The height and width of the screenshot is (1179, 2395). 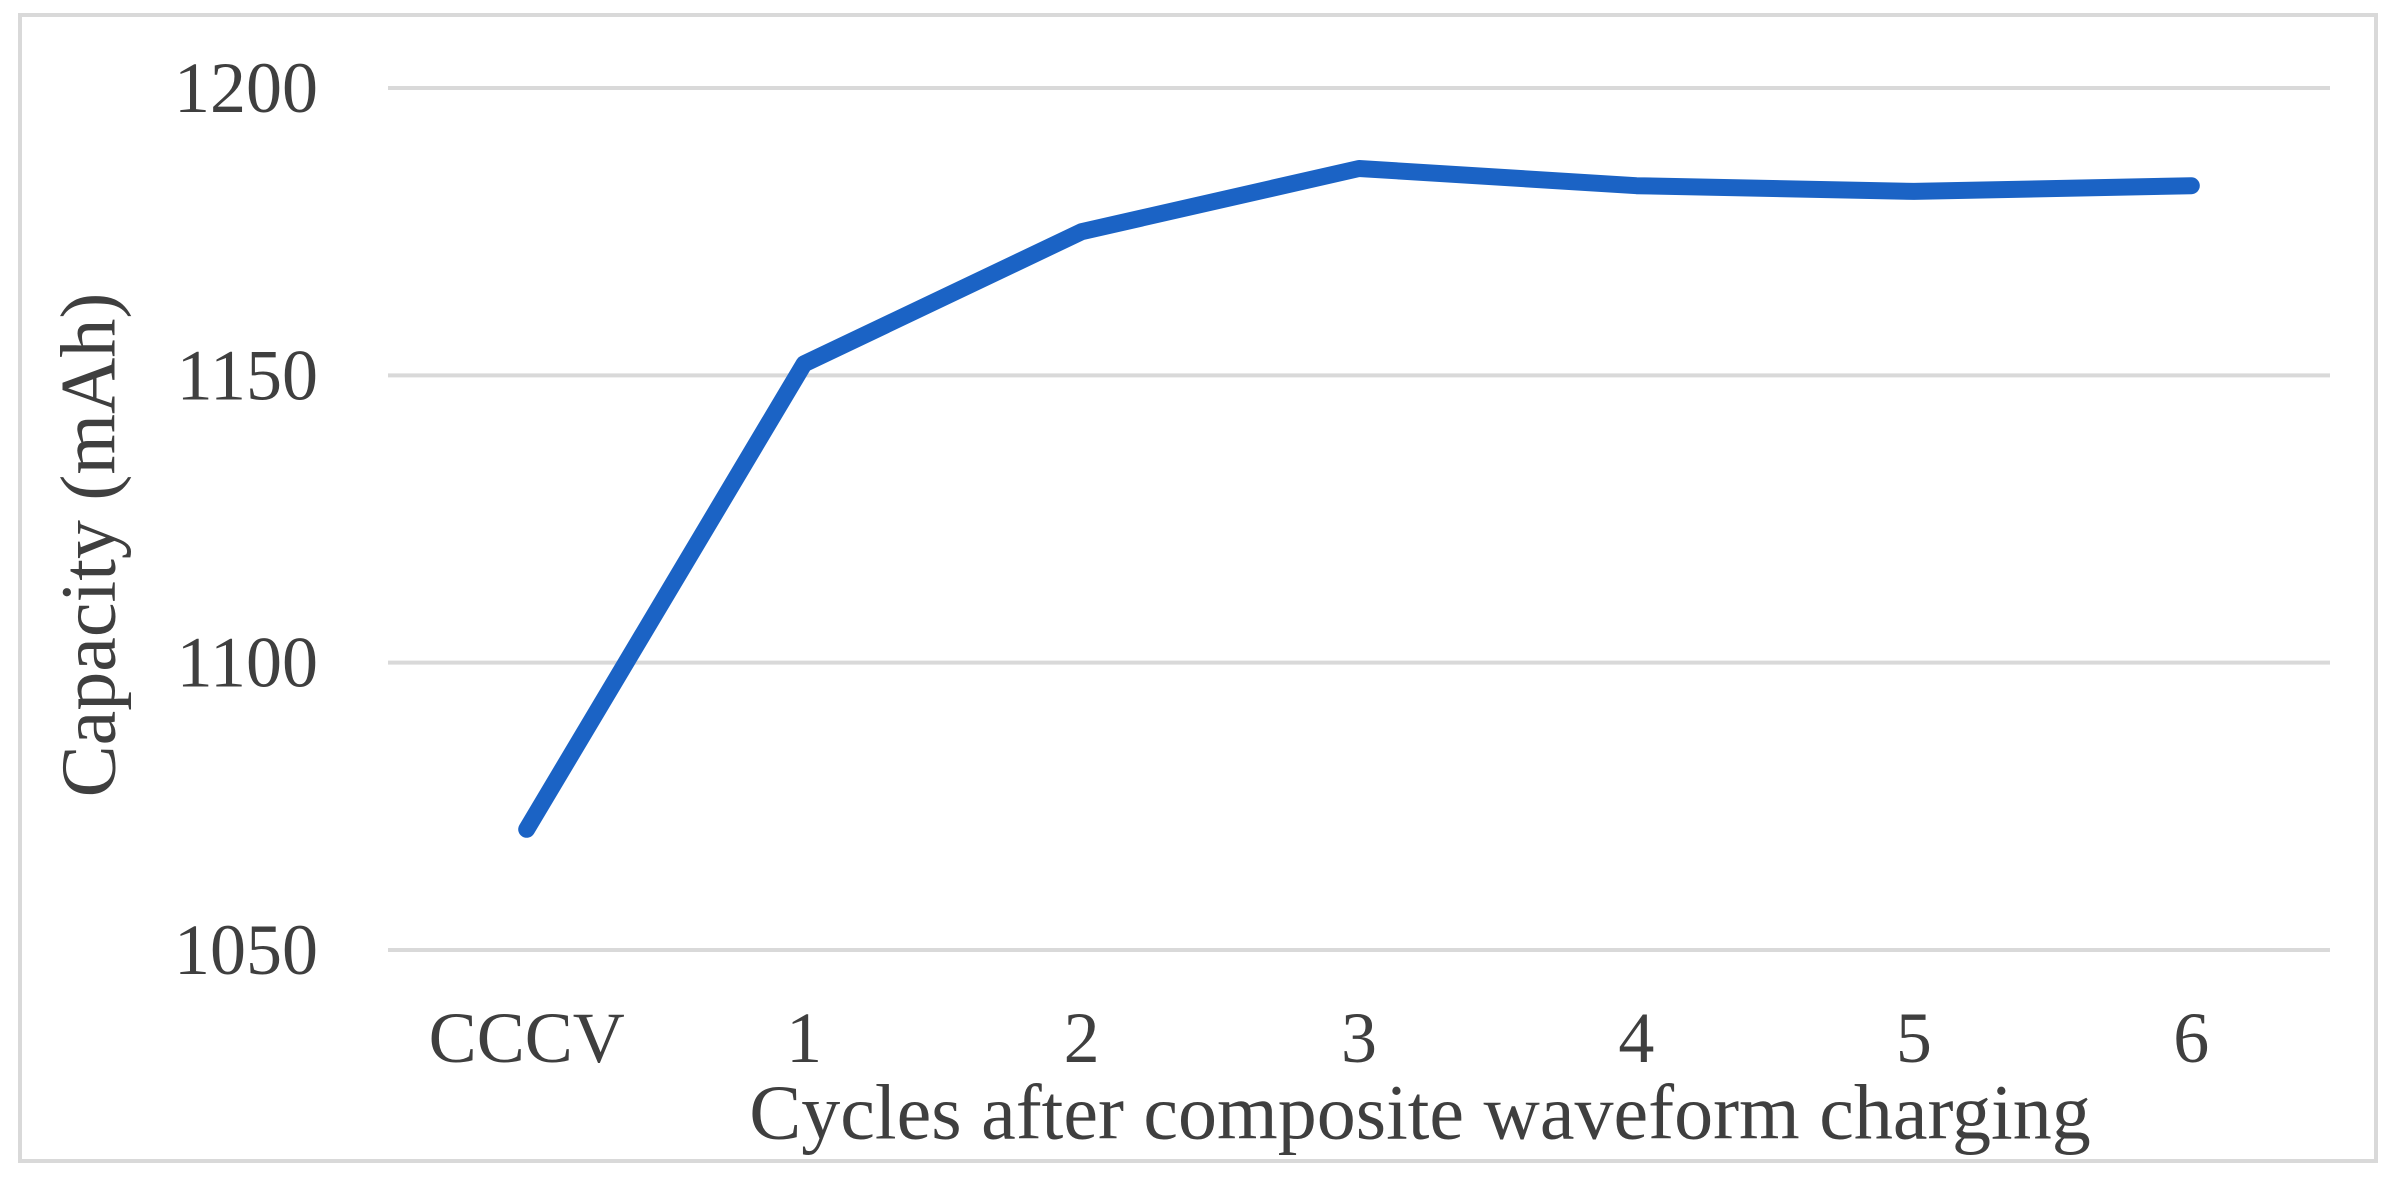 What do you see at coordinates (1359, 1038) in the screenshot?
I see `x-tick-label: 3` at bounding box center [1359, 1038].